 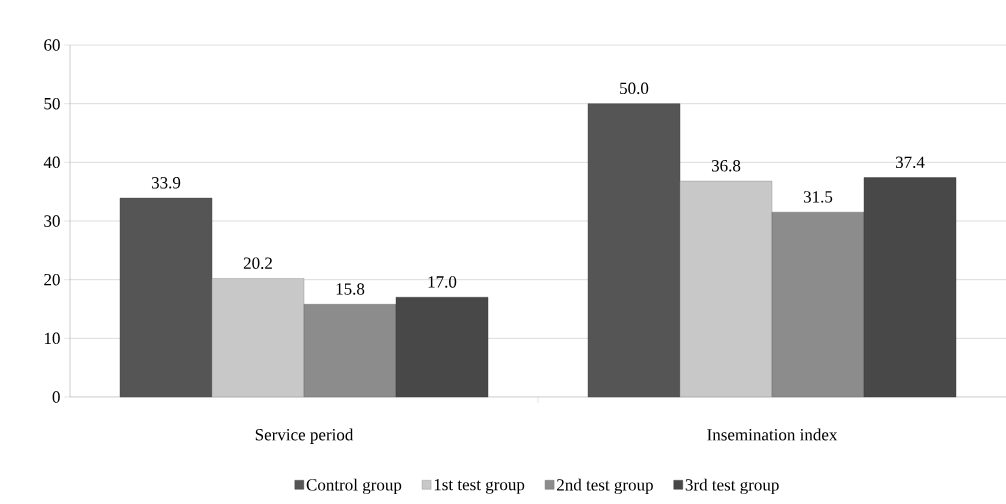 What do you see at coordinates (732, 486) in the screenshot?
I see `legend-label: 3rd test group` at bounding box center [732, 486].